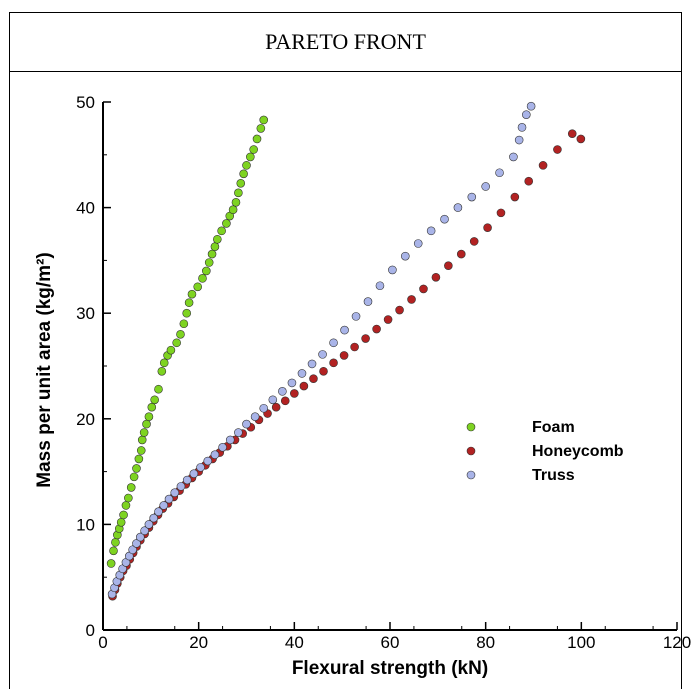 Image resolution: width=699 pixels, height=689 pixels. What do you see at coordinates (198, 642) in the screenshot?
I see `x-tick-label: 20` at bounding box center [198, 642].